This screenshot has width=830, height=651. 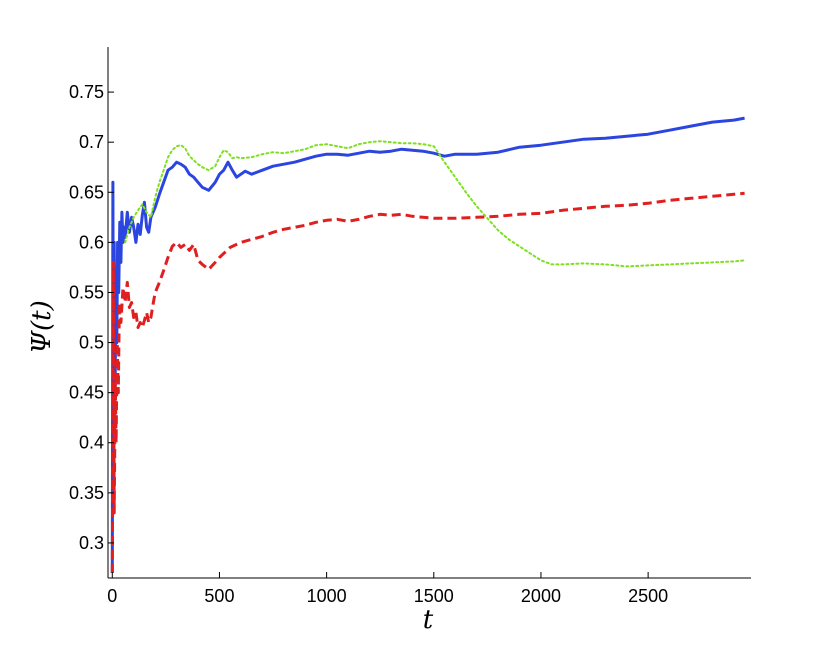 I want to click on y-tick-label: 0.35, so click(x=86, y=493).